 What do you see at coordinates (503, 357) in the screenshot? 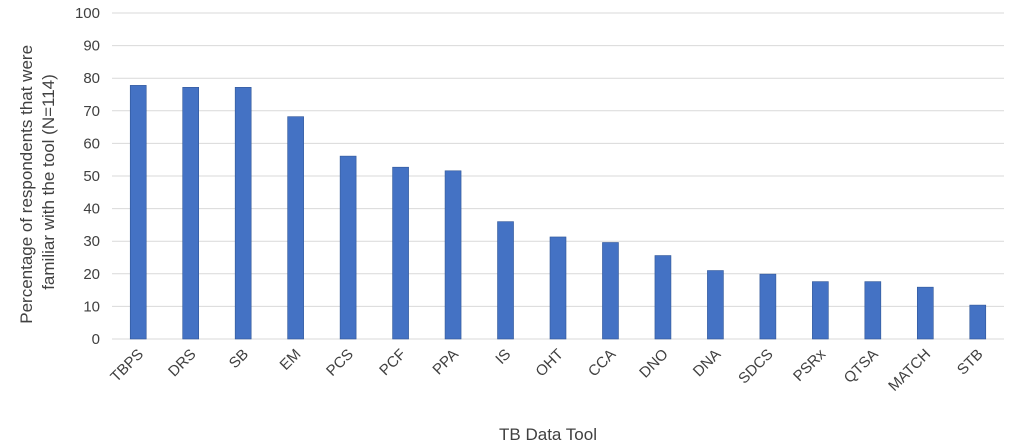
I see `x-tick-label: IS` at bounding box center [503, 357].